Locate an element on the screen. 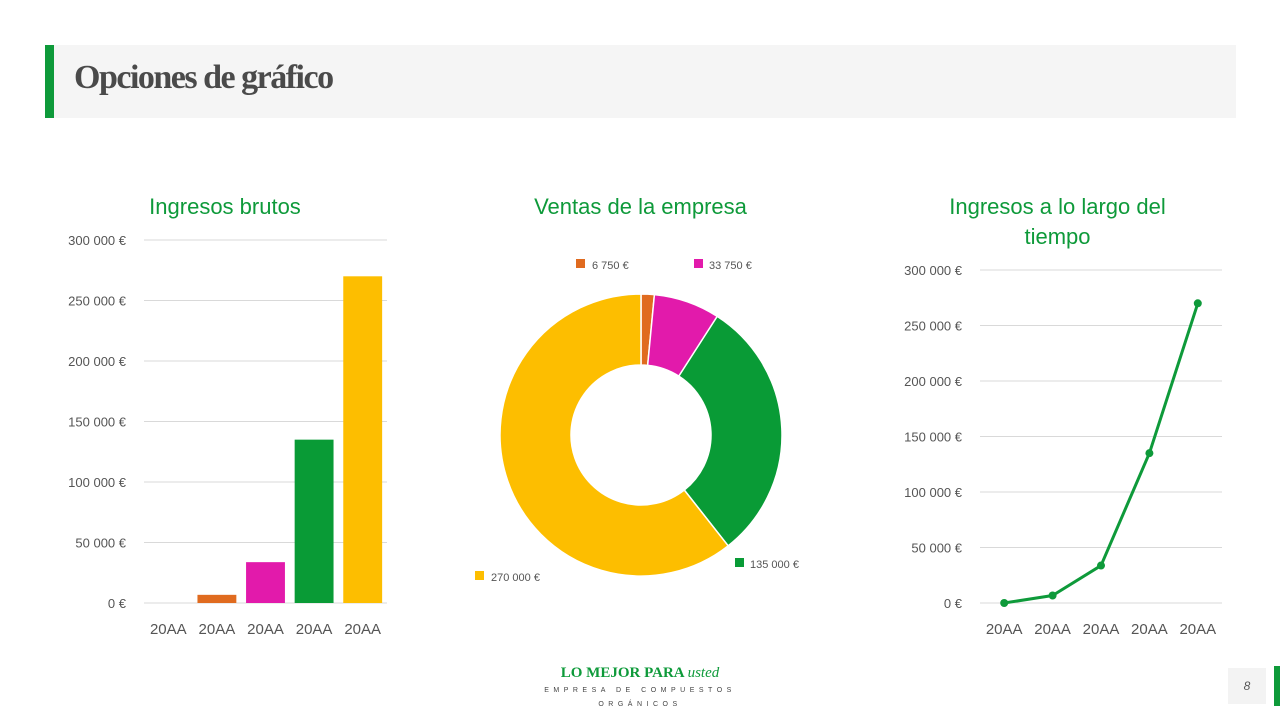 Image resolution: width=1280 pixels, height=720 pixels. line-ytick-label: 100 000 € is located at coordinates (933, 492).